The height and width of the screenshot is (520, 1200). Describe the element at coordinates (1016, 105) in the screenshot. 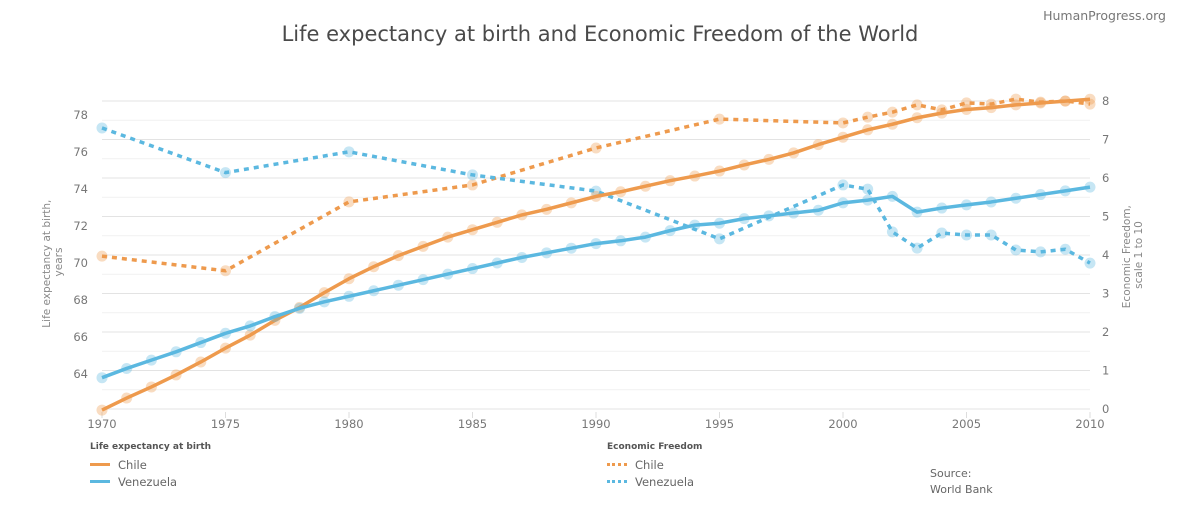

I see `data-point-life-chile-2007` at that location.